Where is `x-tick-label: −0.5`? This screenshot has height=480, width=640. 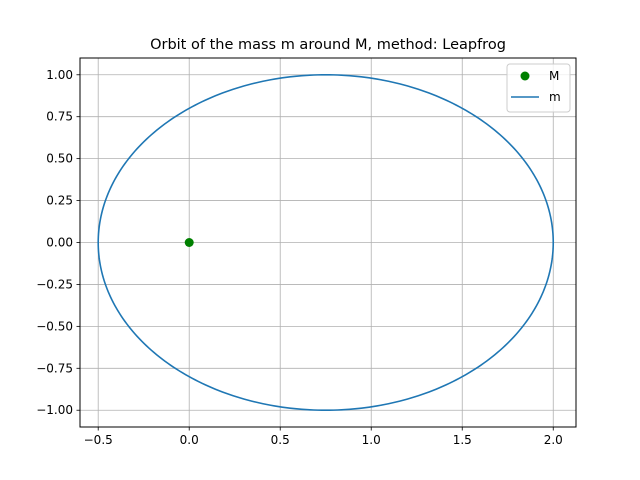 x-tick-label: −0.5 is located at coordinates (98, 440).